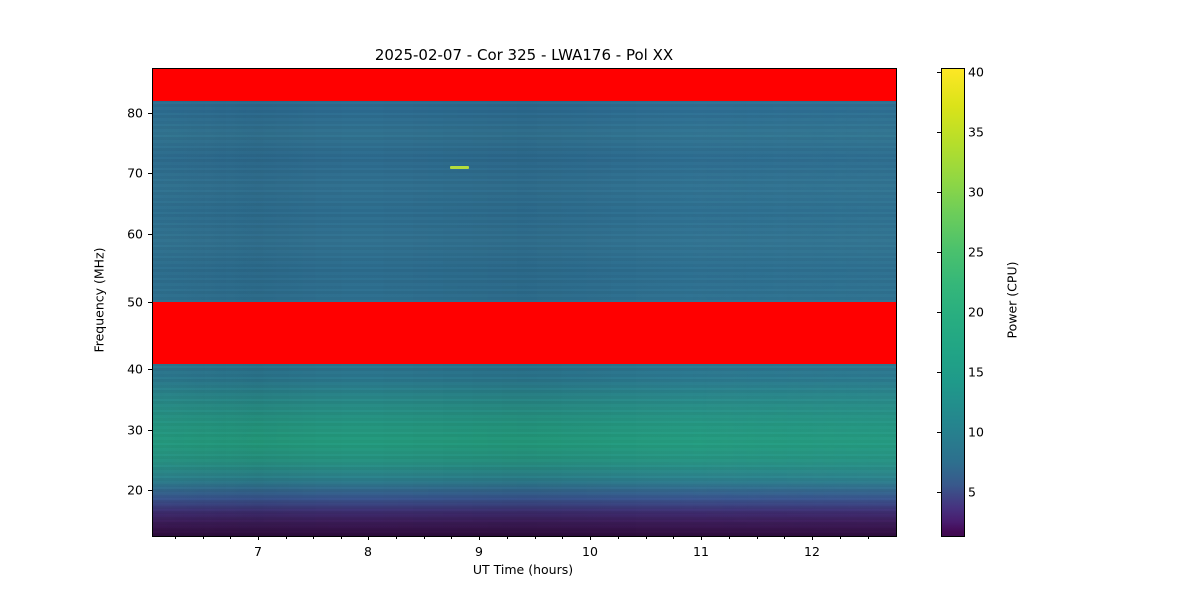 This screenshot has height=600, width=1200. What do you see at coordinates (99, 300) in the screenshot?
I see `y-axis-label: Frequency (MHz)` at bounding box center [99, 300].